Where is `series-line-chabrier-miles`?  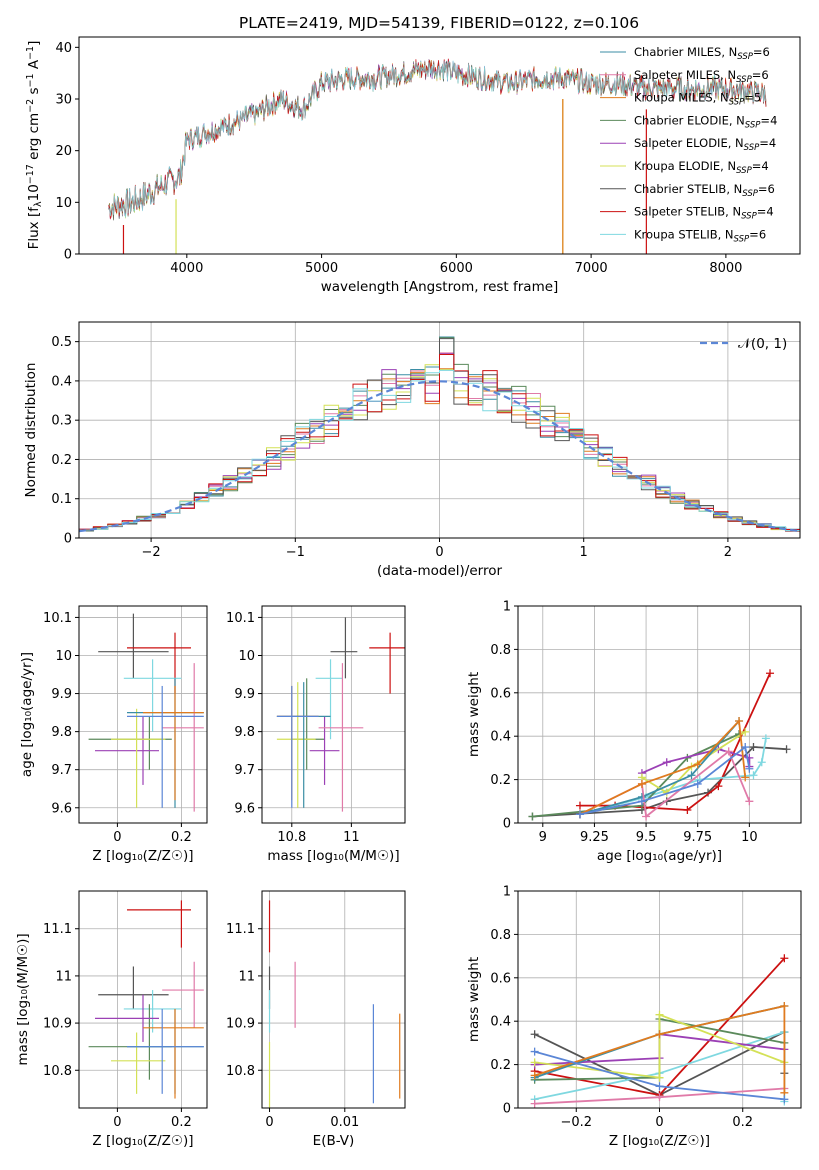
series-line-chabrier-miles is located at coordinates (659, 768).